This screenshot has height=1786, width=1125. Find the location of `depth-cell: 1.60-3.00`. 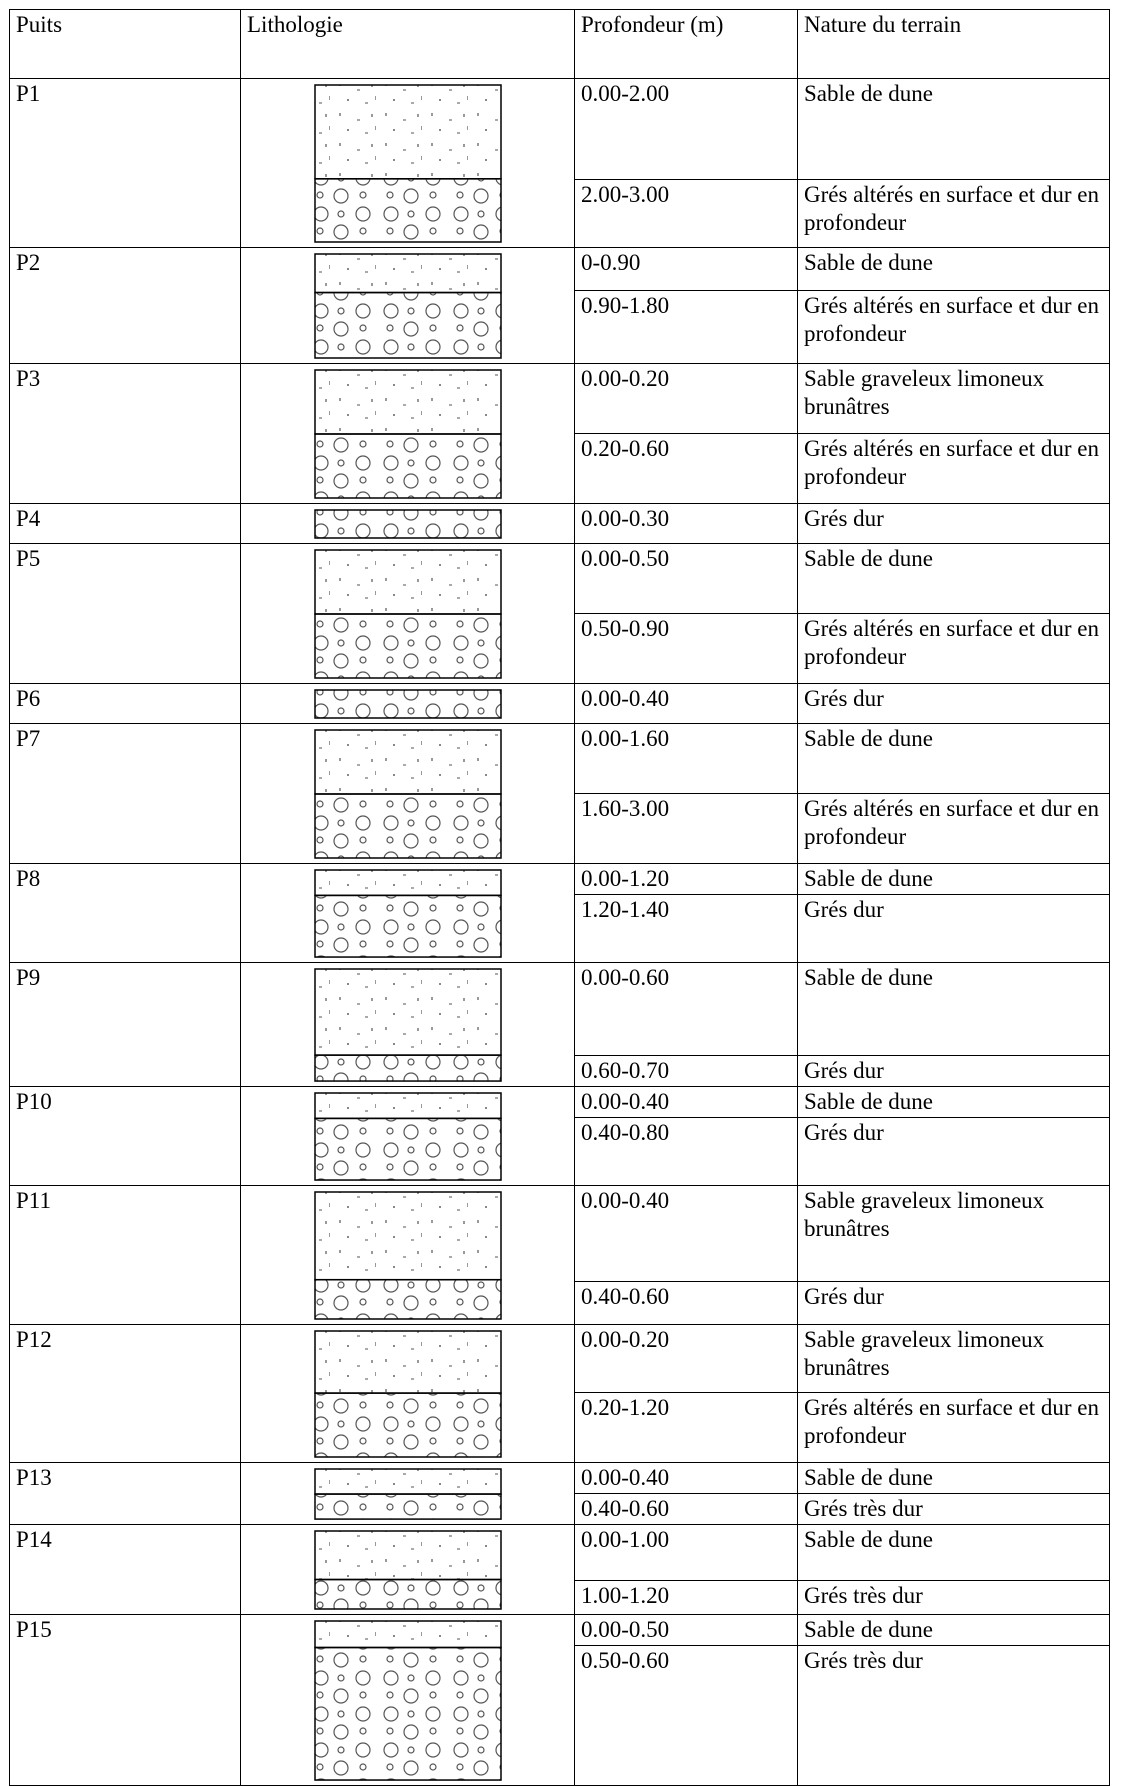

depth-cell: 1.60-3.00 is located at coordinates (686, 828).